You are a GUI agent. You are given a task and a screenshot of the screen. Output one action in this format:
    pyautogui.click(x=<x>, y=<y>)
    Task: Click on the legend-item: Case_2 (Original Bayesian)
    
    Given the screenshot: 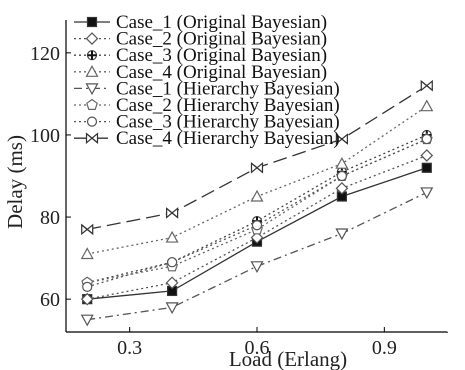 What is the action you would take?
    pyautogui.click(x=200, y=39)
    